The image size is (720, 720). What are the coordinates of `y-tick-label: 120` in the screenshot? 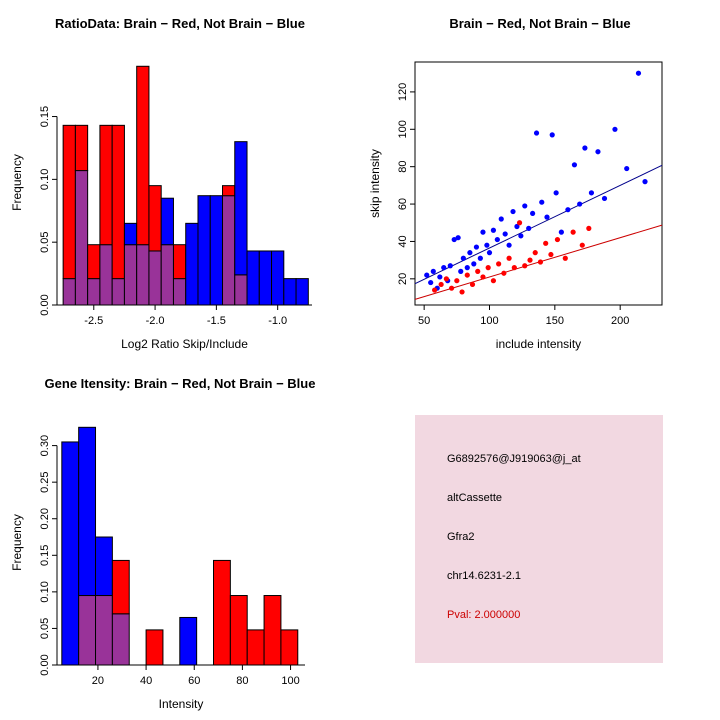 It's located at (403, 92).